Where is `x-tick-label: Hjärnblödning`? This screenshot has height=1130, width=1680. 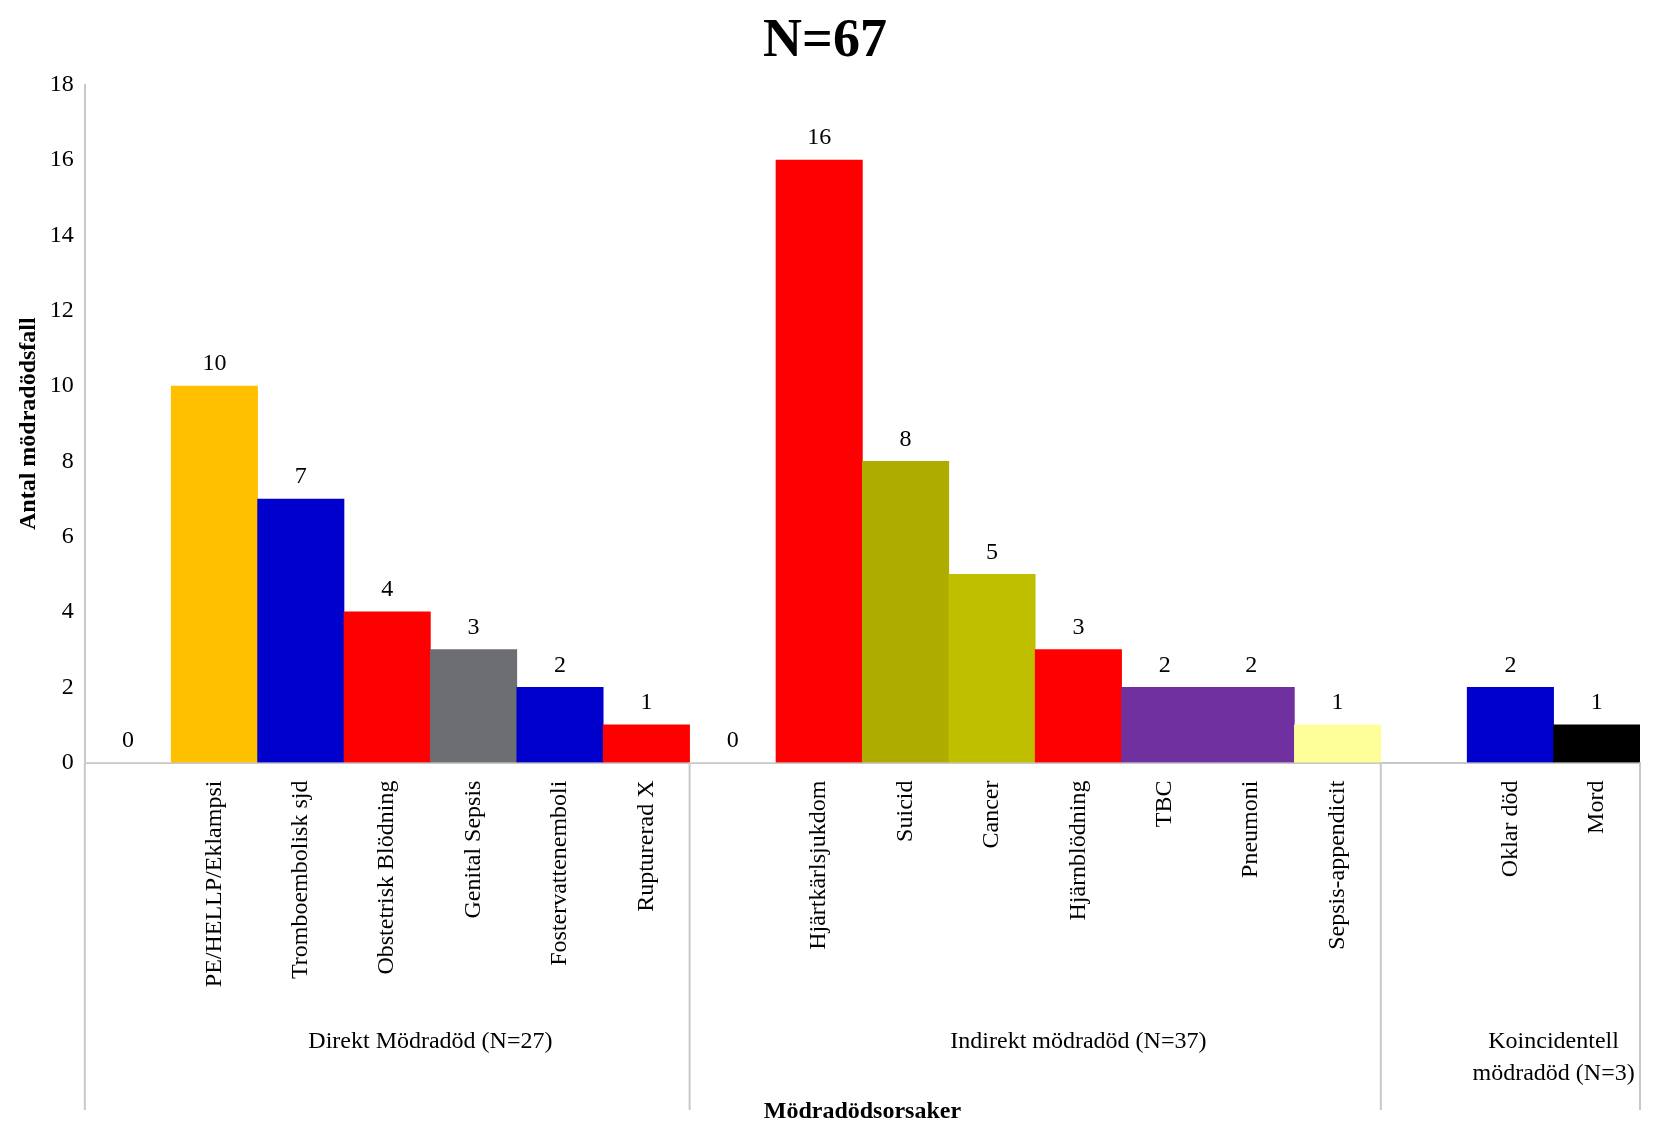 x-tick-label: Hjärnblödning is located at coordinates (1076, 850).